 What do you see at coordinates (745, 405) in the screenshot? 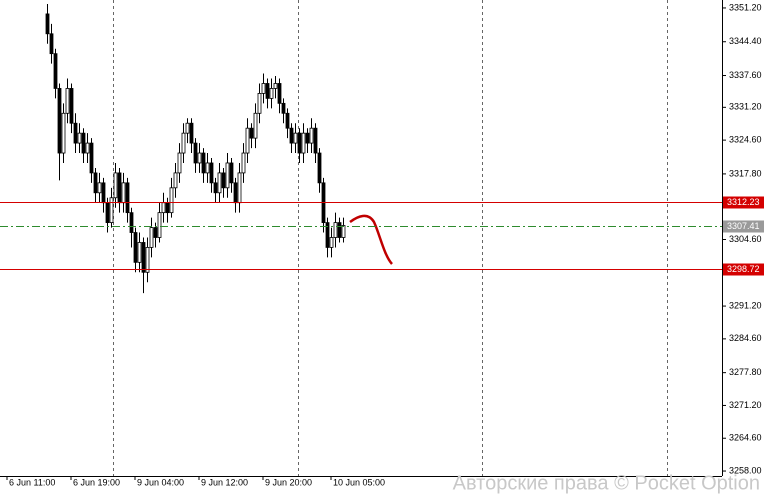
I see `y-tick-label: 3271.20` at bounding box center [745, 405].